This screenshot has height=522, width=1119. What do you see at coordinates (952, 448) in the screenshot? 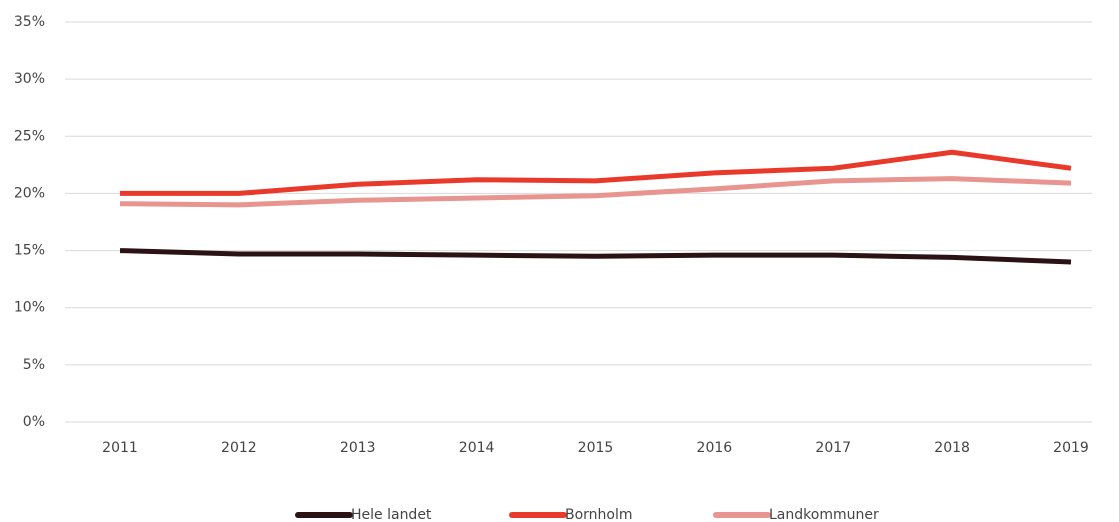
I see `x-tick-label: 2018` at bounding box center [952, 448].